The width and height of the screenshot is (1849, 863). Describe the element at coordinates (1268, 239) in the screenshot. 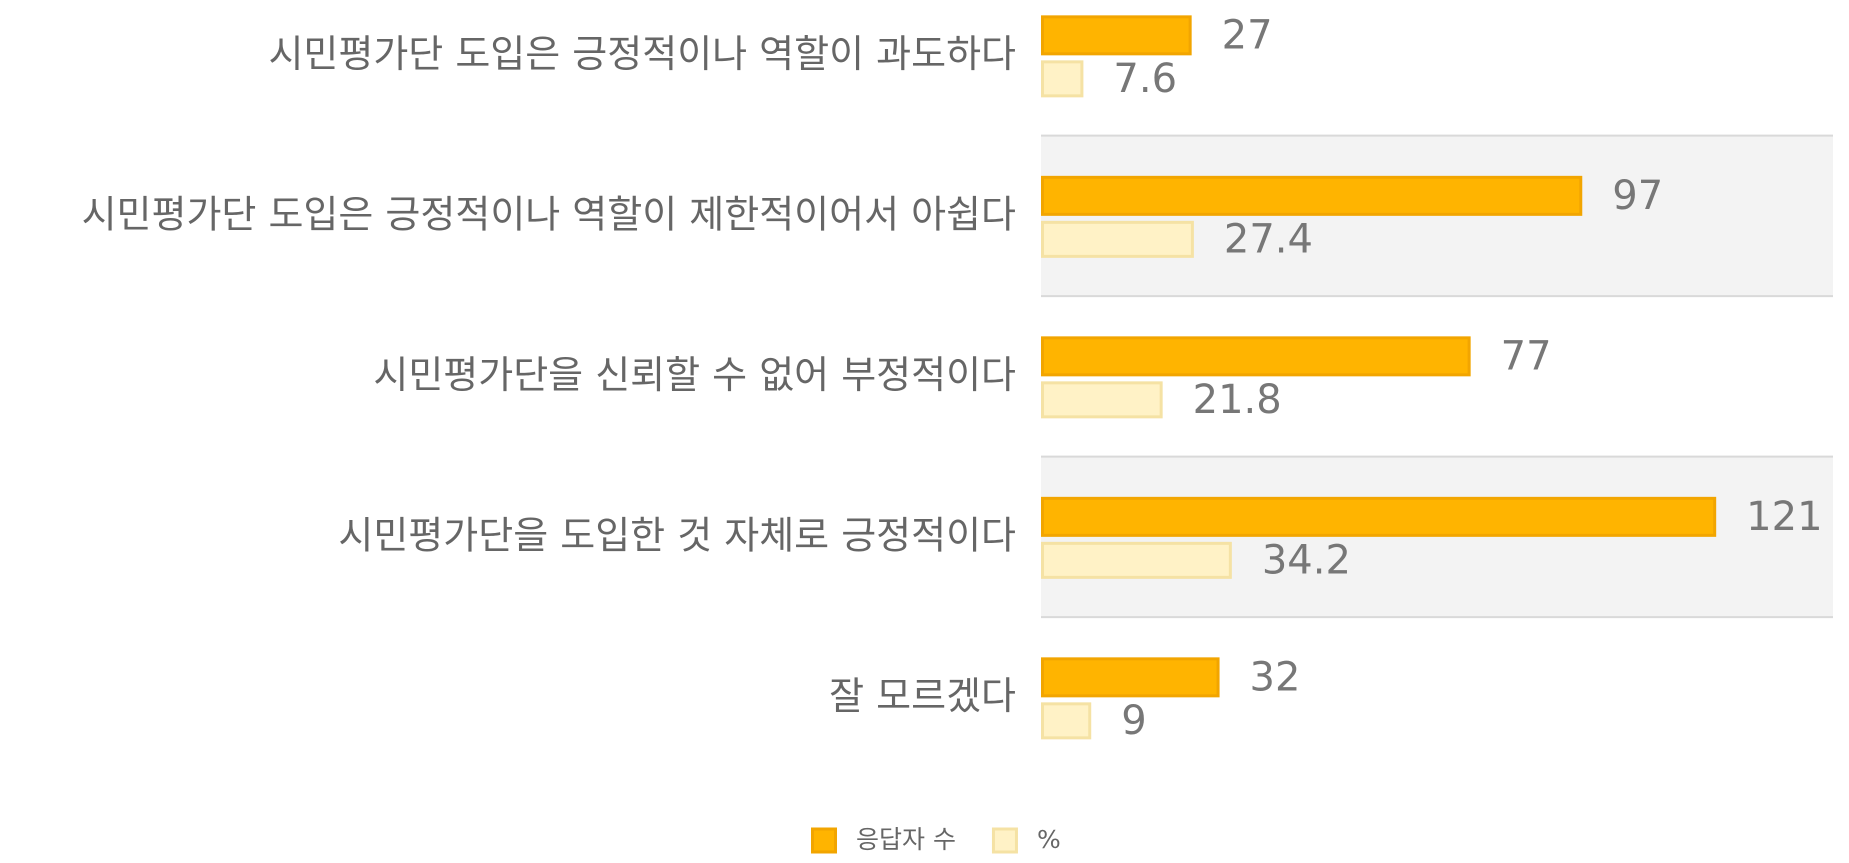

I see `value-label: 27.4` at that location.